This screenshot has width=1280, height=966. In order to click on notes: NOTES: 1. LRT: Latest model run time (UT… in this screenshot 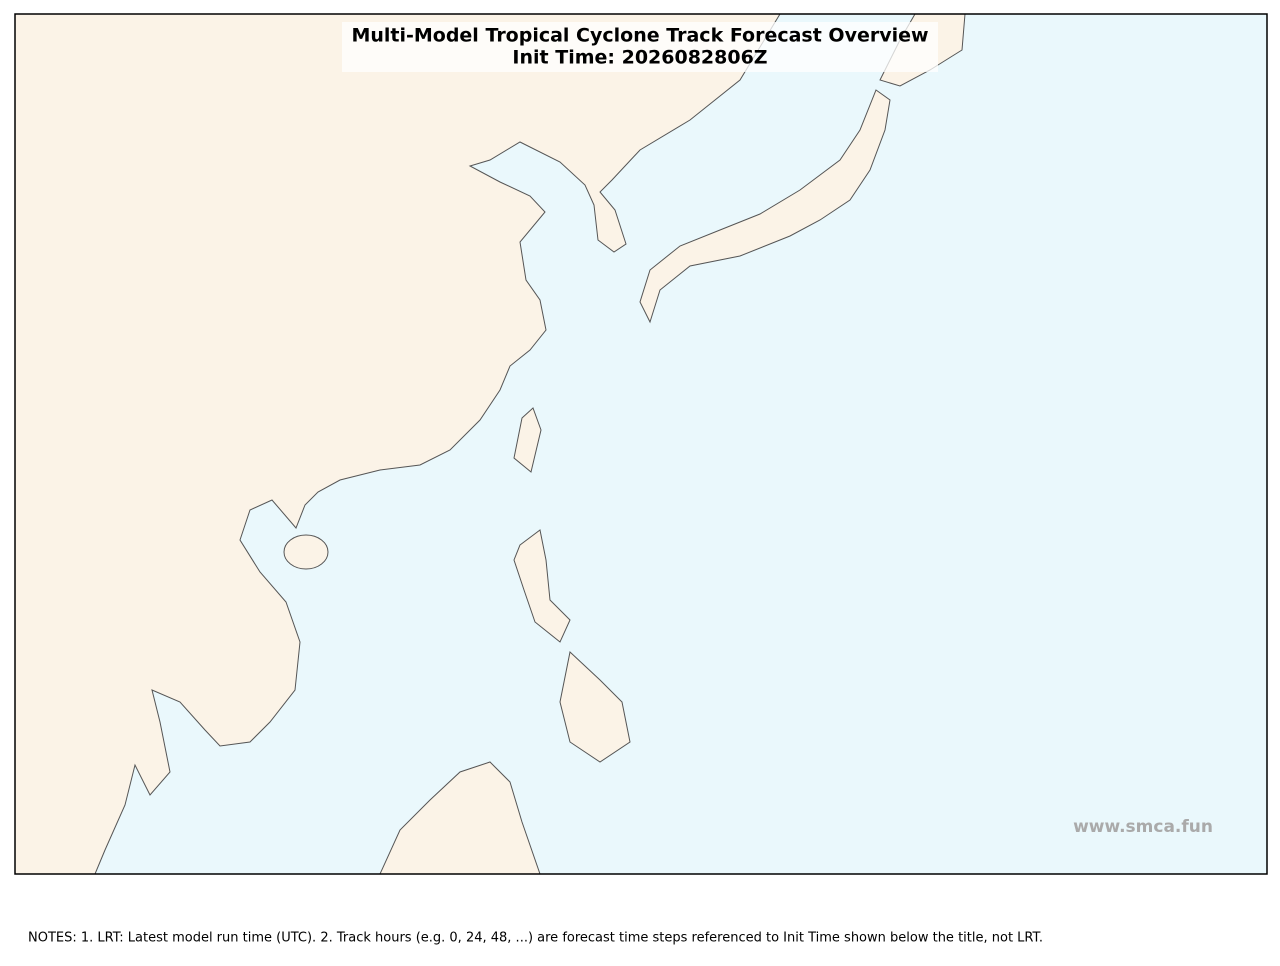, I will do `click(535, 938)`.